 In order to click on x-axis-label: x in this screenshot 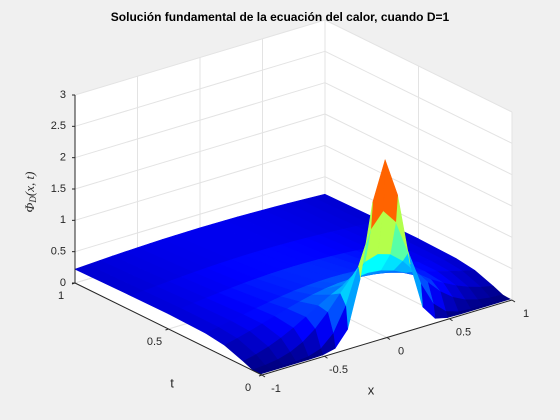, I will do `click(371, 389)`.